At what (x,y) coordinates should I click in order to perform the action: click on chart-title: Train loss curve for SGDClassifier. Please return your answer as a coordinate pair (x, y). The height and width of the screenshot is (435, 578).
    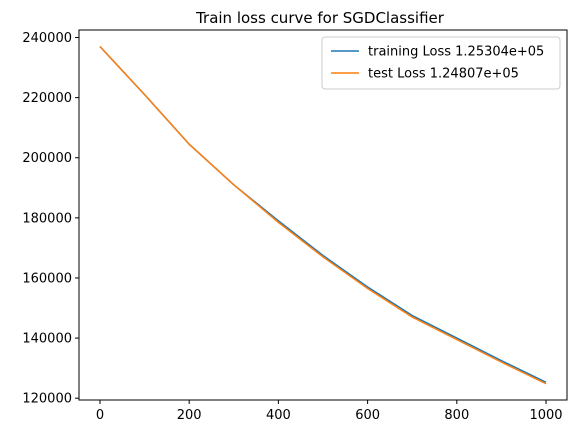
    Looking at the image, I should click on (320, 18).